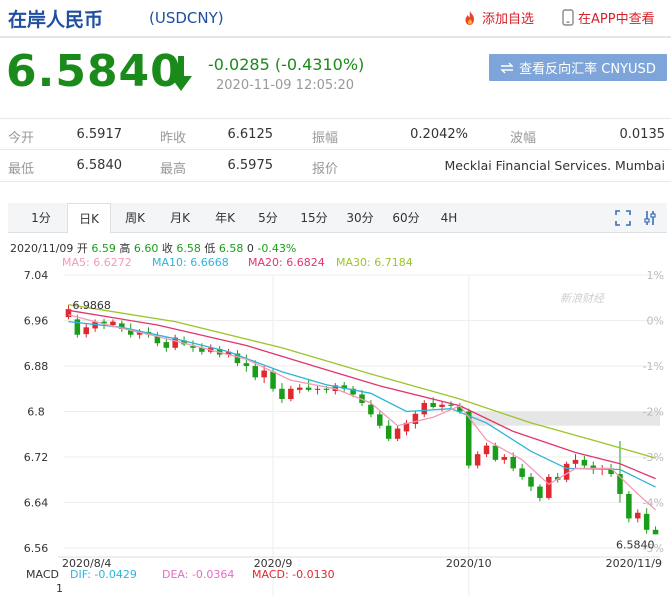  What do you see at coordinates (623, 218) in the screenshot?
I see `fullscreen-icon` at bounding box center [623, 218].